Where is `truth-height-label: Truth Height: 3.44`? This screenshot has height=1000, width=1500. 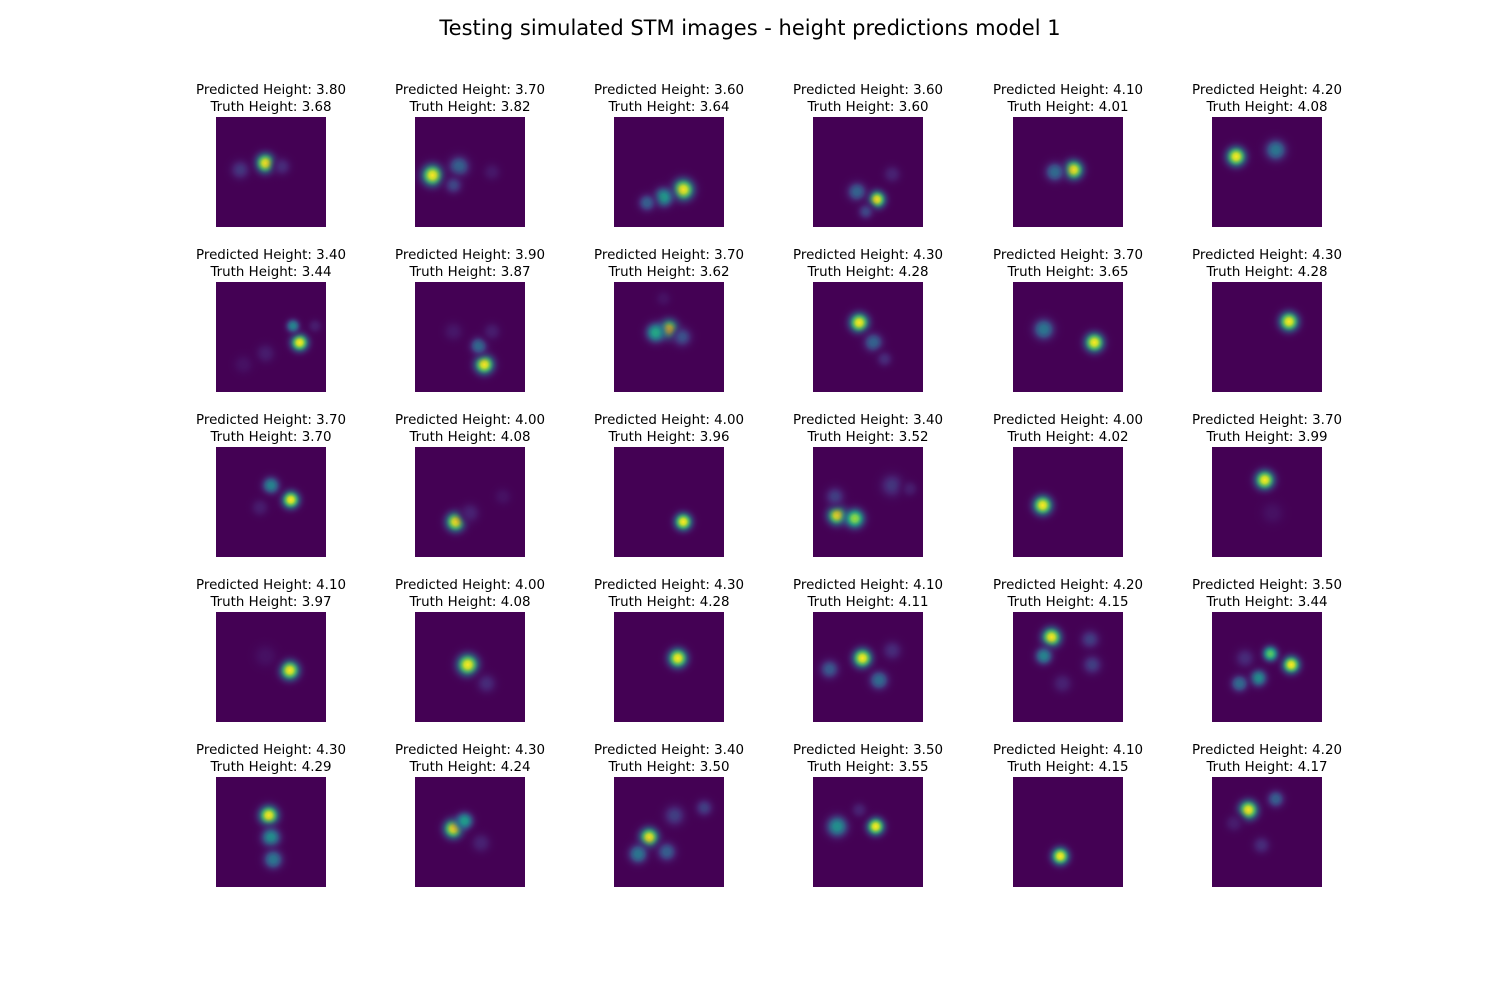
truth-height-label: Truth Height: 3.44 is located at coordinates (271, 272).